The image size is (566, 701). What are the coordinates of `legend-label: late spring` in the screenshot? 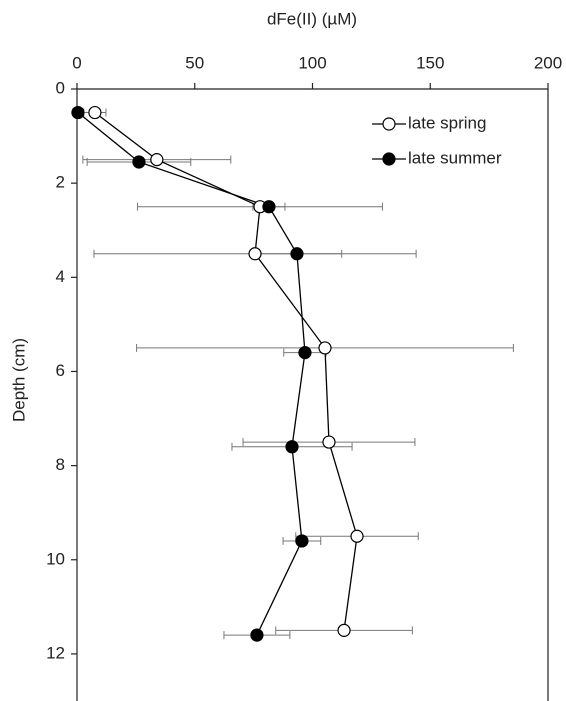 It's located at (447, 122).